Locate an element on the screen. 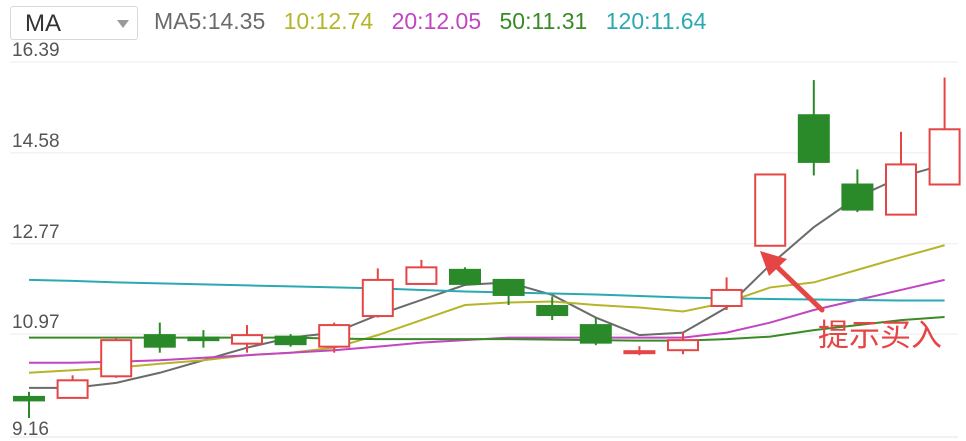 The height and width of the screenshot is (441, 966). ma-value-20: 12.05 is located at coordinates (452, 21).